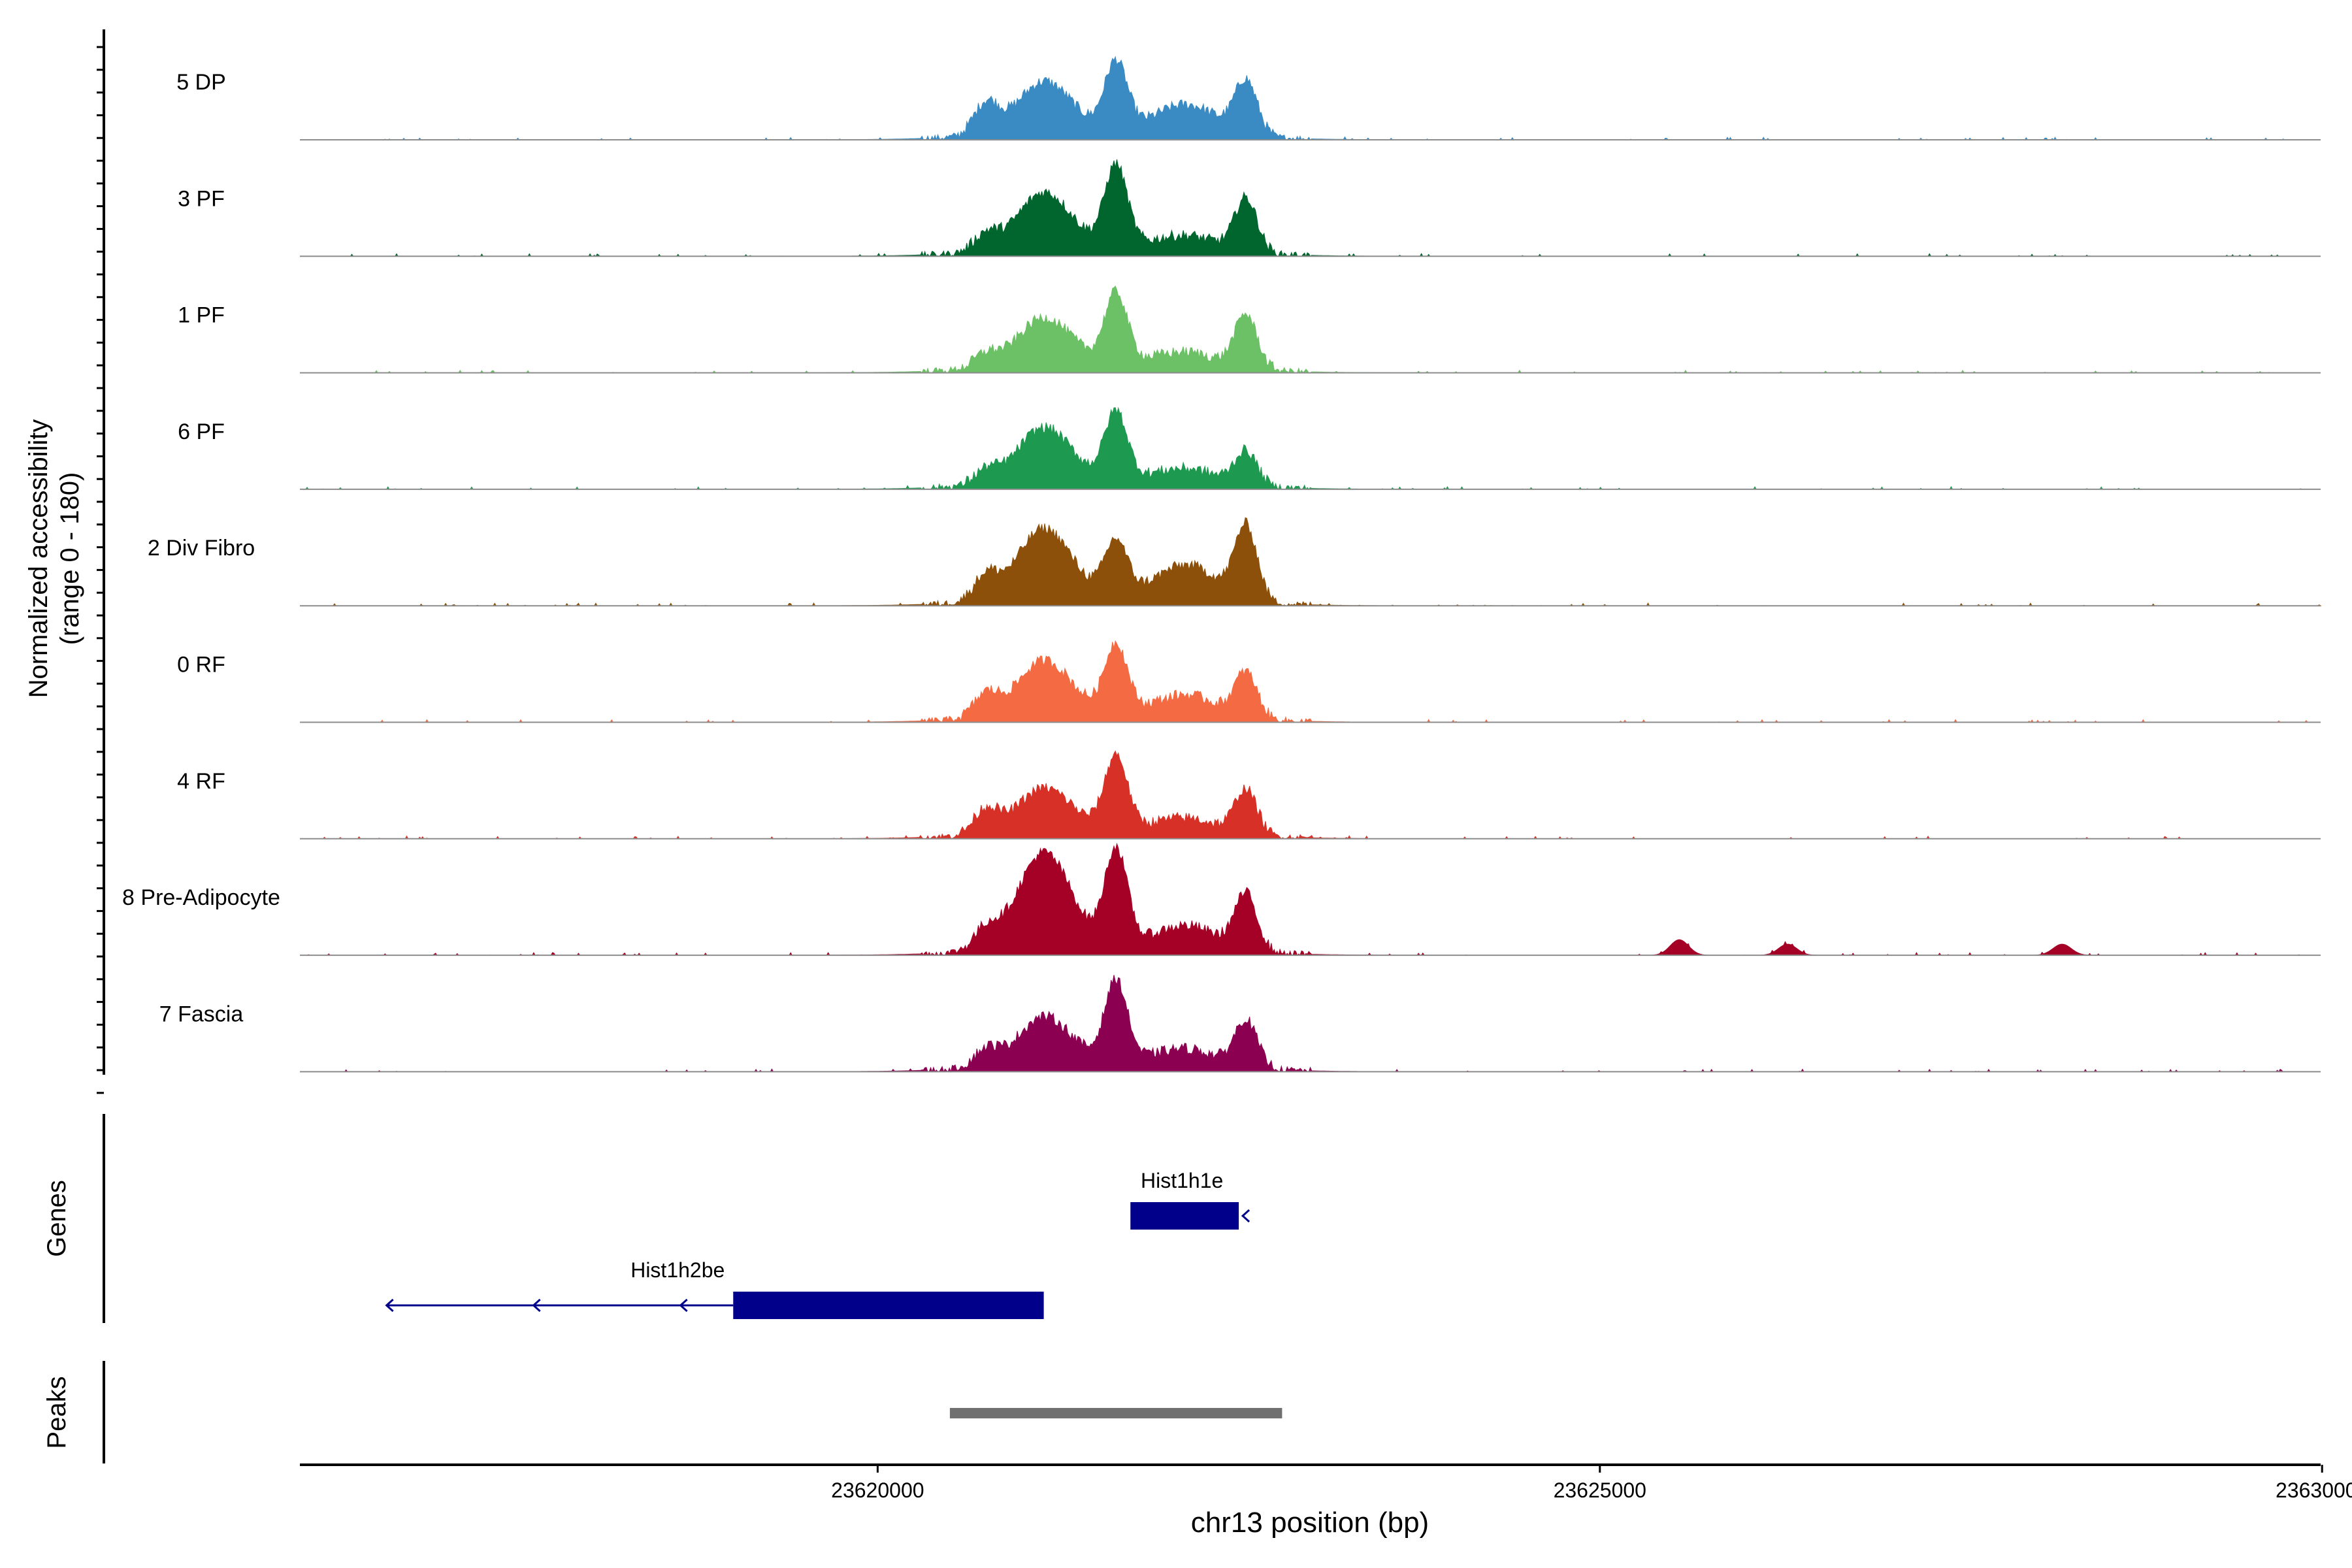  Describe the element at coordinates (1310, 1523) in the screenshot. I see `x-axis-label: chr13 position (bp)` at that location.